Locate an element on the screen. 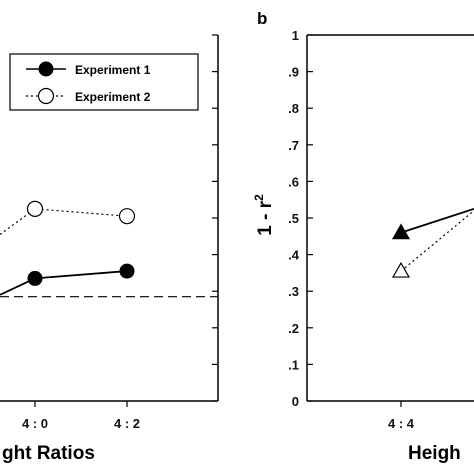  svg-text: 1 - r2 is located at coordinates (264, 215).